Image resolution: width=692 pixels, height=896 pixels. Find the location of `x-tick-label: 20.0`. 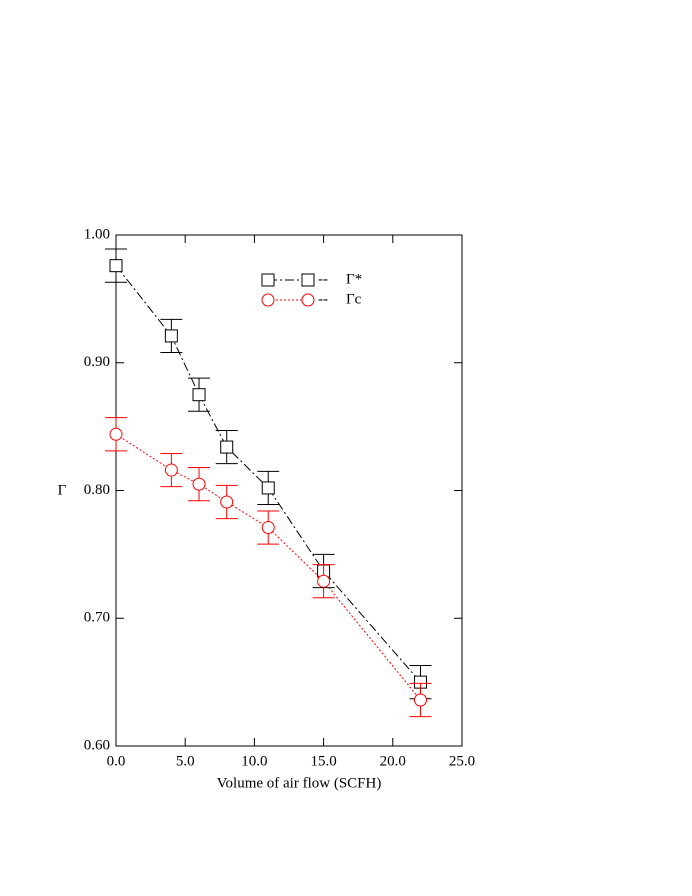

x-tick-label: 20.0 is located at coordinates (393, 761).